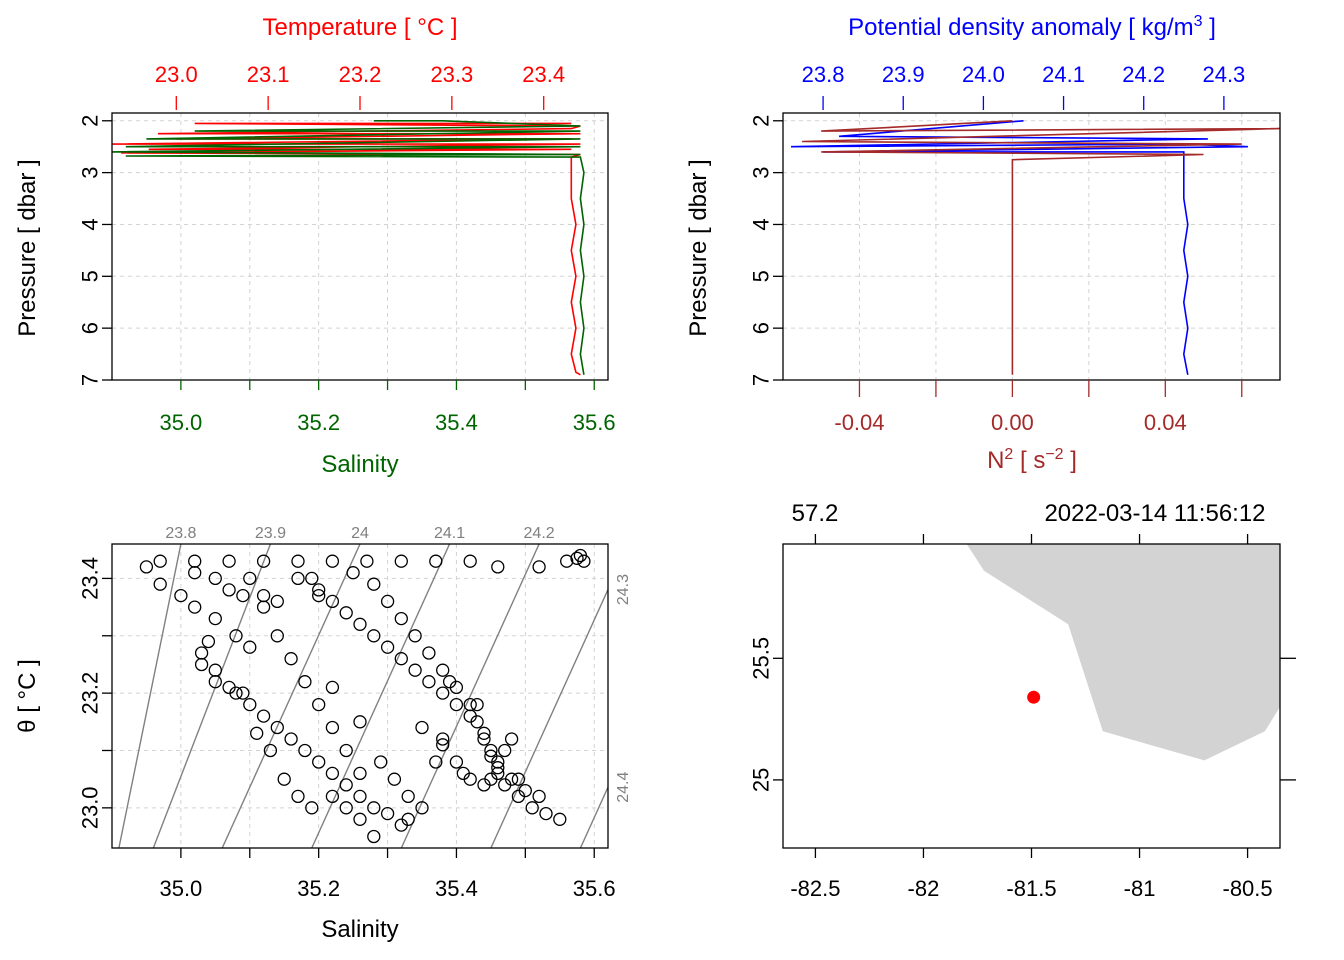 This screenshot has height=960, width=1344. Describe the element at coordinates (1023, 86) in the screenshot. I see `density-ticks: 23.8 23.9 24.0 24.1 24.2 24.3` at that location.